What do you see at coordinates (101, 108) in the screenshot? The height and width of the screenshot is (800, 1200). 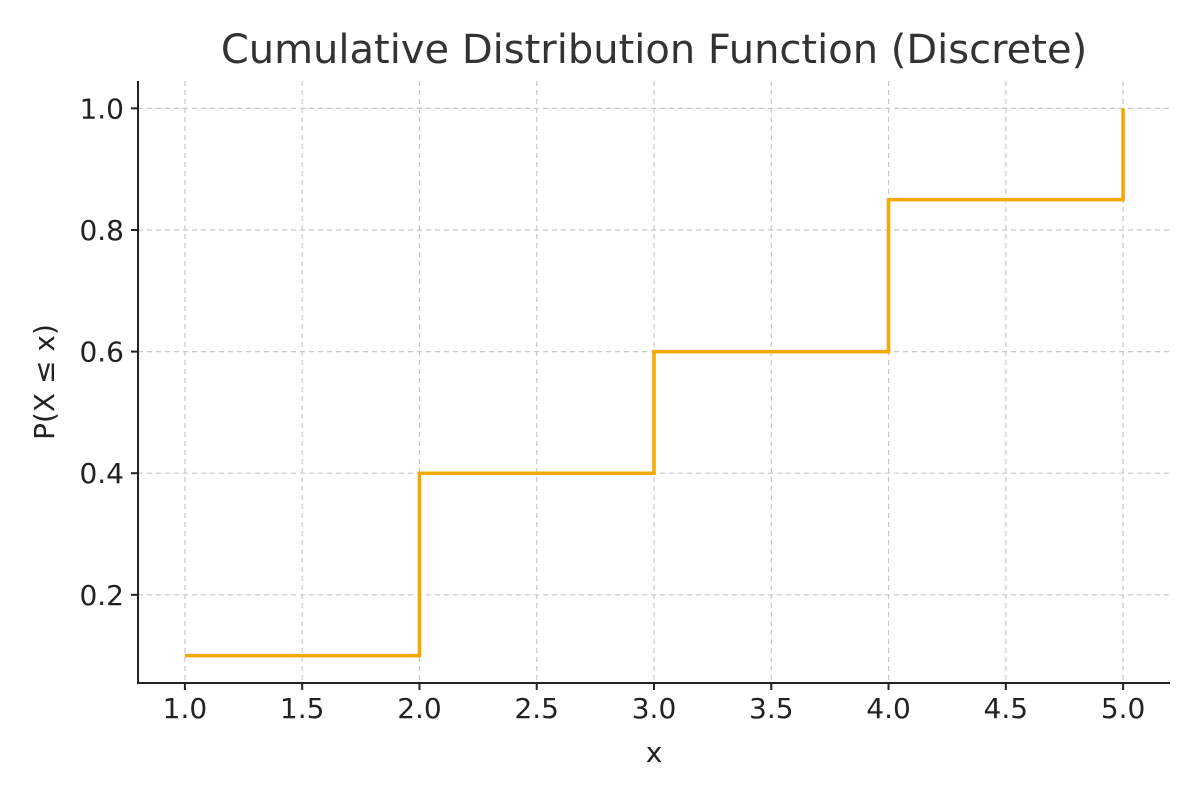 I see `y-tick-label: 1.0` at bounding box center [101, 108].